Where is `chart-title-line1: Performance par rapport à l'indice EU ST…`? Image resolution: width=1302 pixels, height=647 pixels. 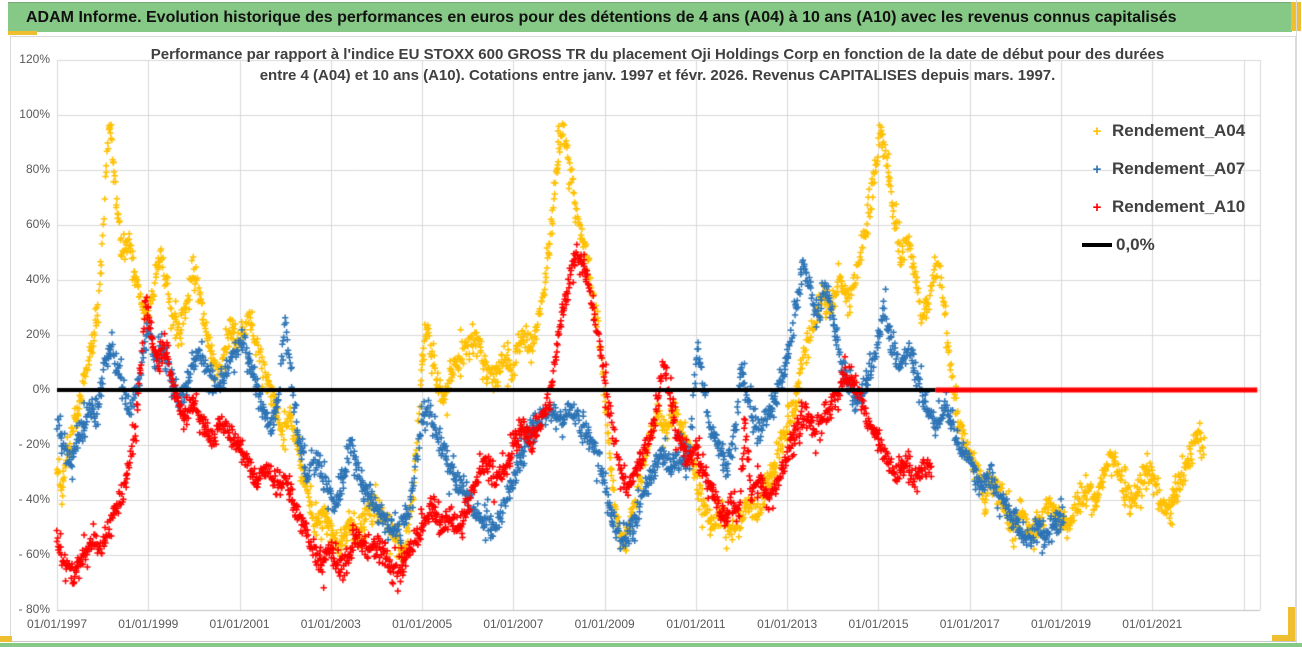
chart-title-line1: Performance par rapport à l'indice EU ST… is located at coordinates (657, 54).